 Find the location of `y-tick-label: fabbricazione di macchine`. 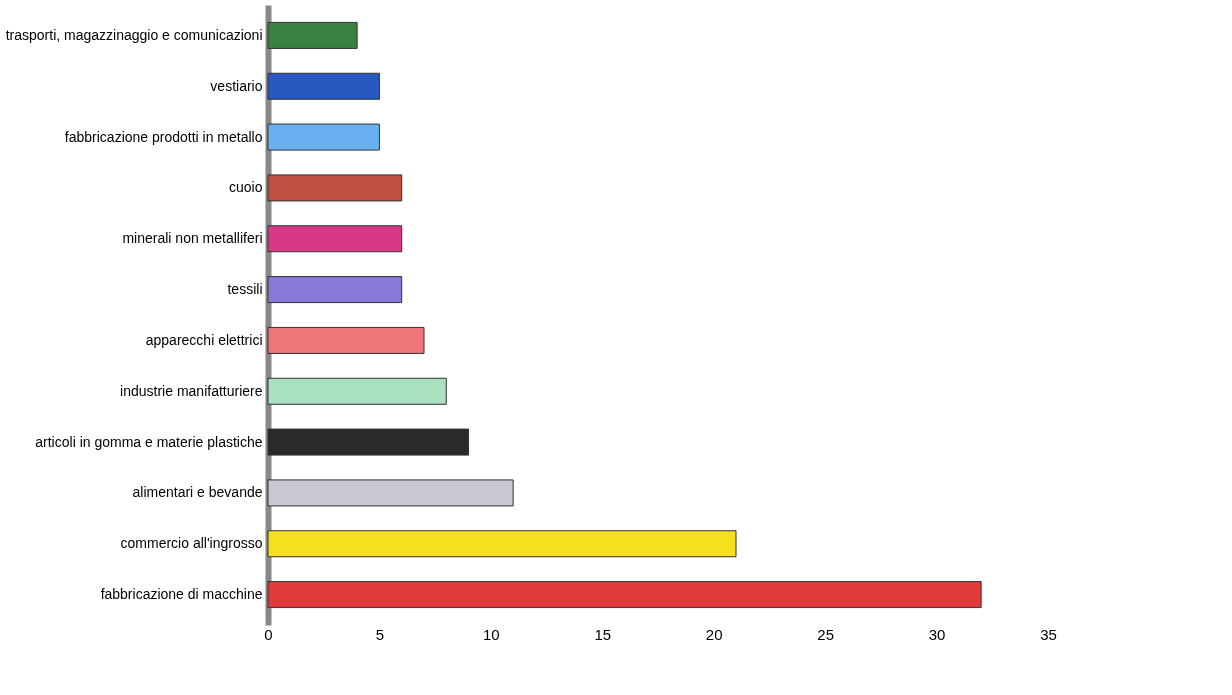

y-tick-label: fabbricazione di macchine is located at coordinates (181, 594).